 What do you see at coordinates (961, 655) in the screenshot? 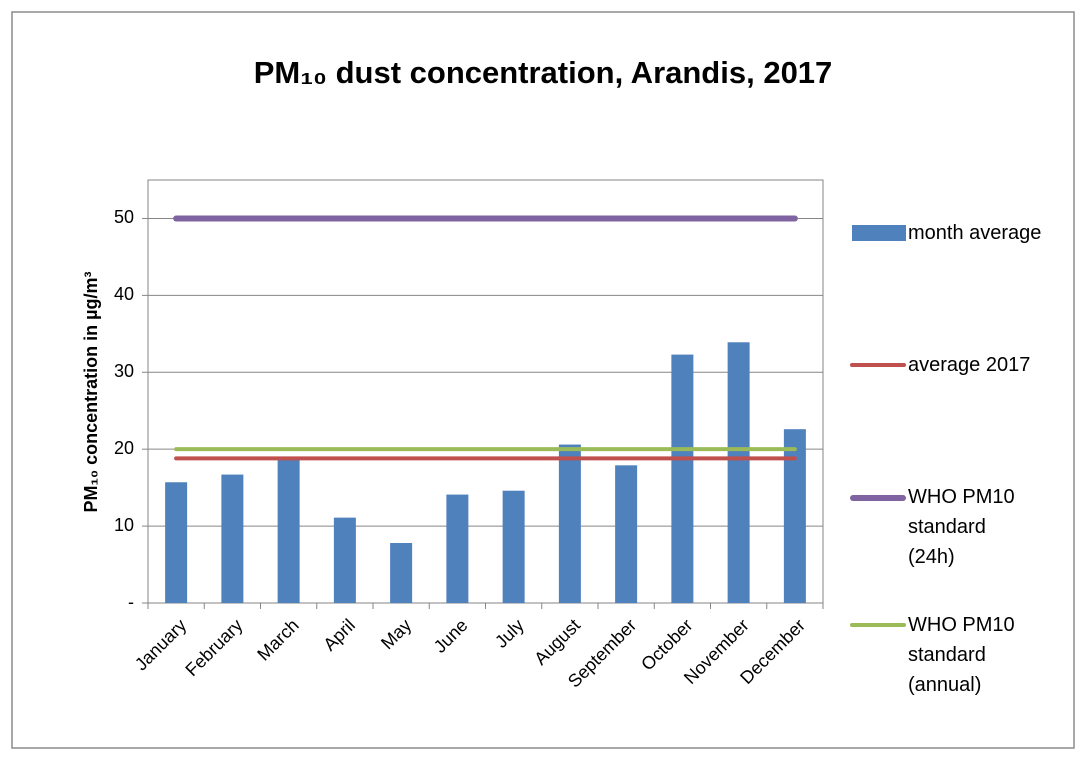
I see `legend-label: WHO PM10 standard (annual)` at bounding box center [961, 655].